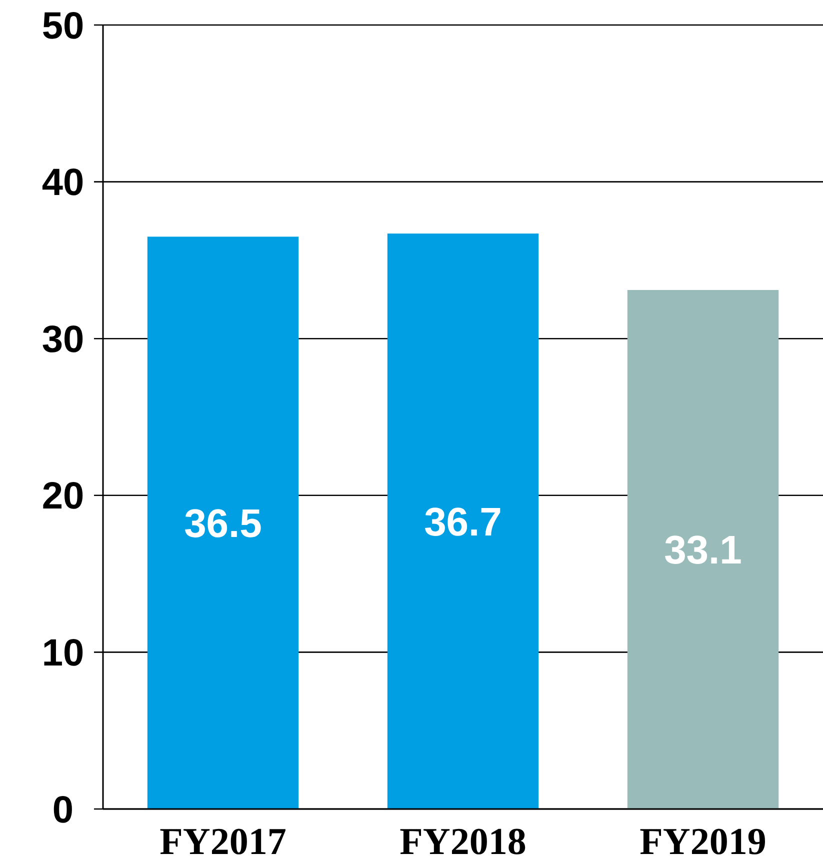 This screenshot has height=864, width=823. I want to click on y-tick-label: 20, so click(63, 497).